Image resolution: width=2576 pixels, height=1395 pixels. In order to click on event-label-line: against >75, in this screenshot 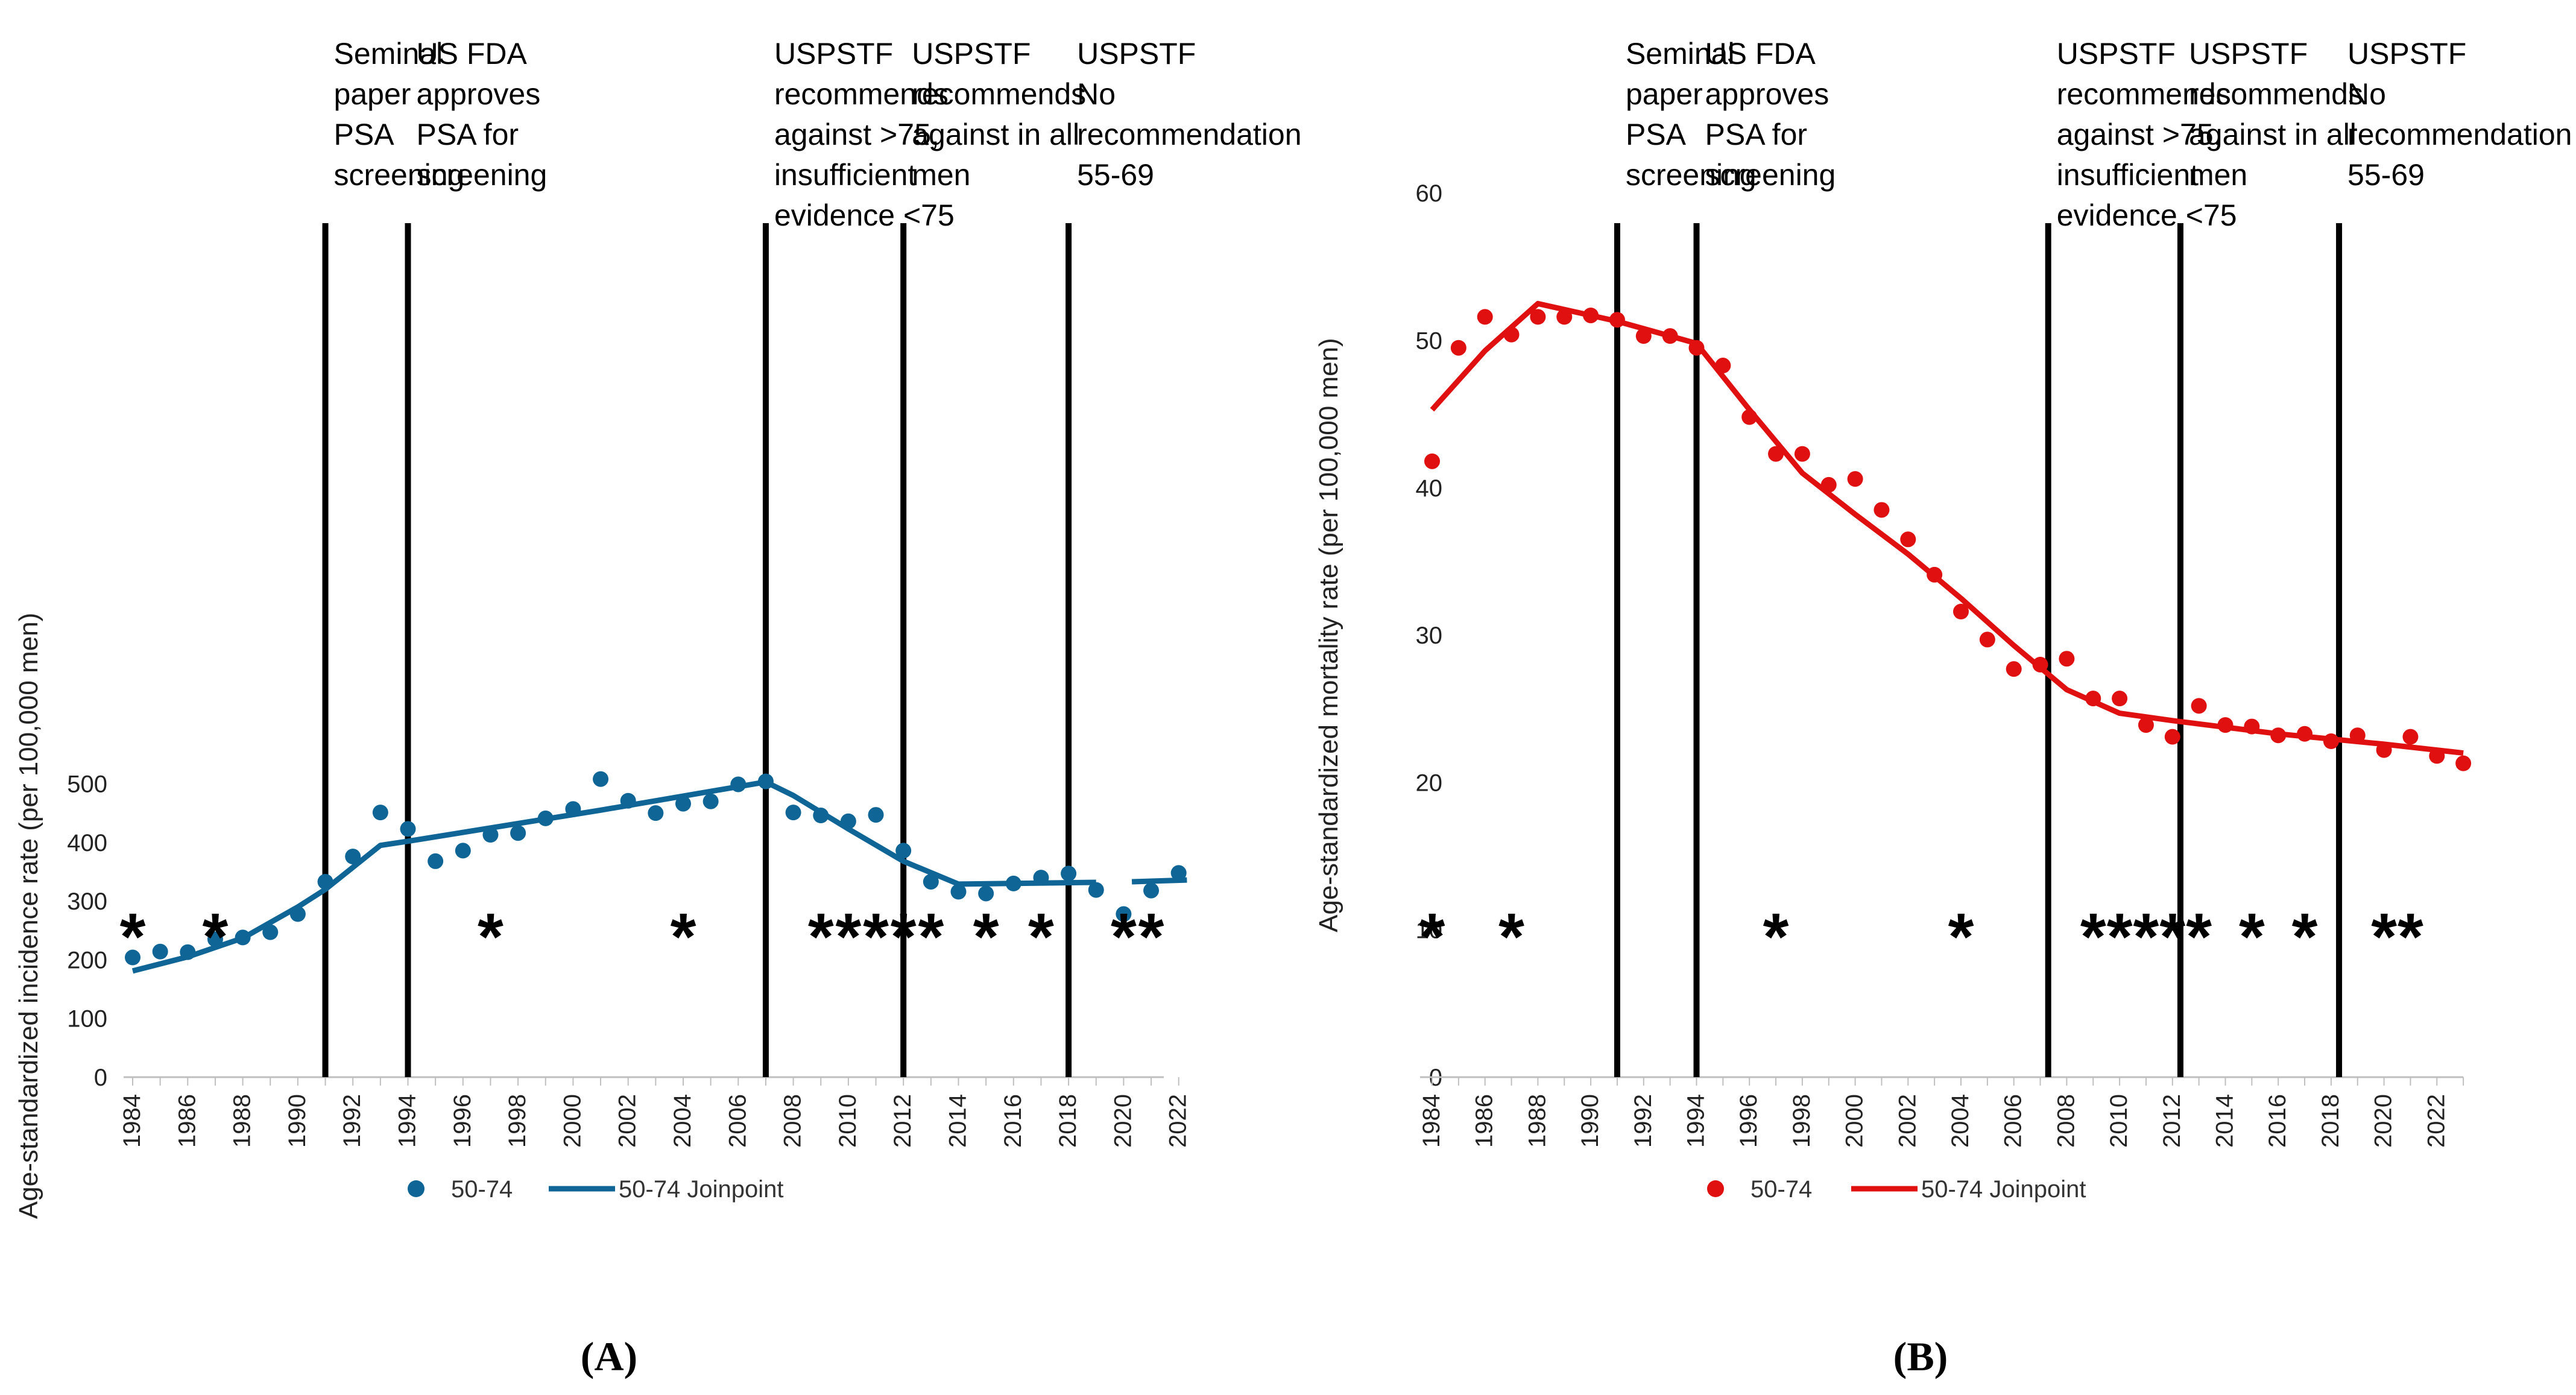, I will do `click(856, 134)`.